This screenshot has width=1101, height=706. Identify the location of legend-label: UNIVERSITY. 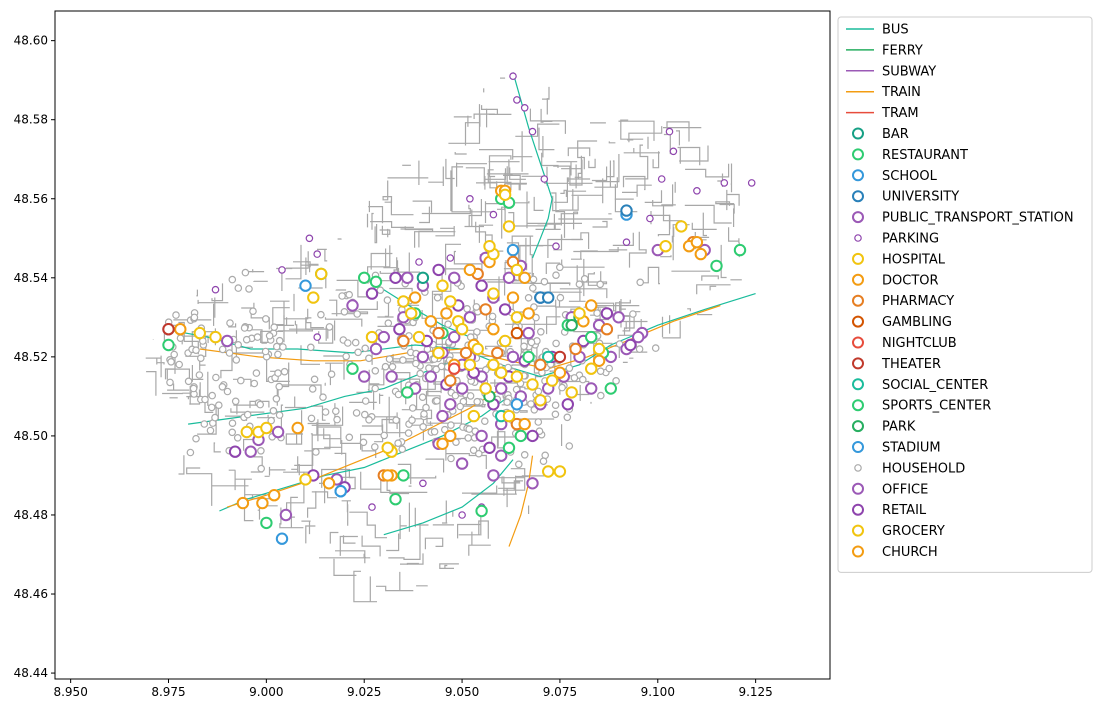
(920, 197).